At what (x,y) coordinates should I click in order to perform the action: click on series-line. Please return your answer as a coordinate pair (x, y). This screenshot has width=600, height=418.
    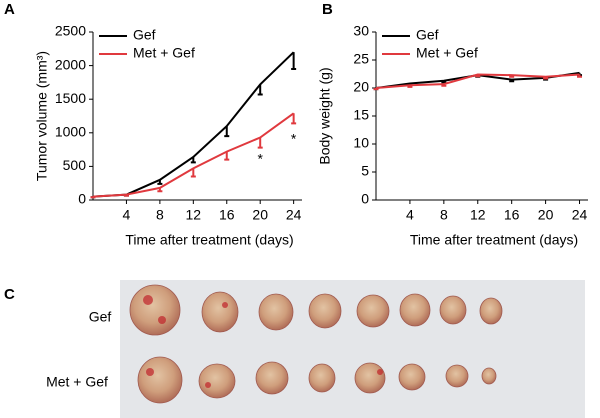
    Looking at the image, I should click on (193, 155).